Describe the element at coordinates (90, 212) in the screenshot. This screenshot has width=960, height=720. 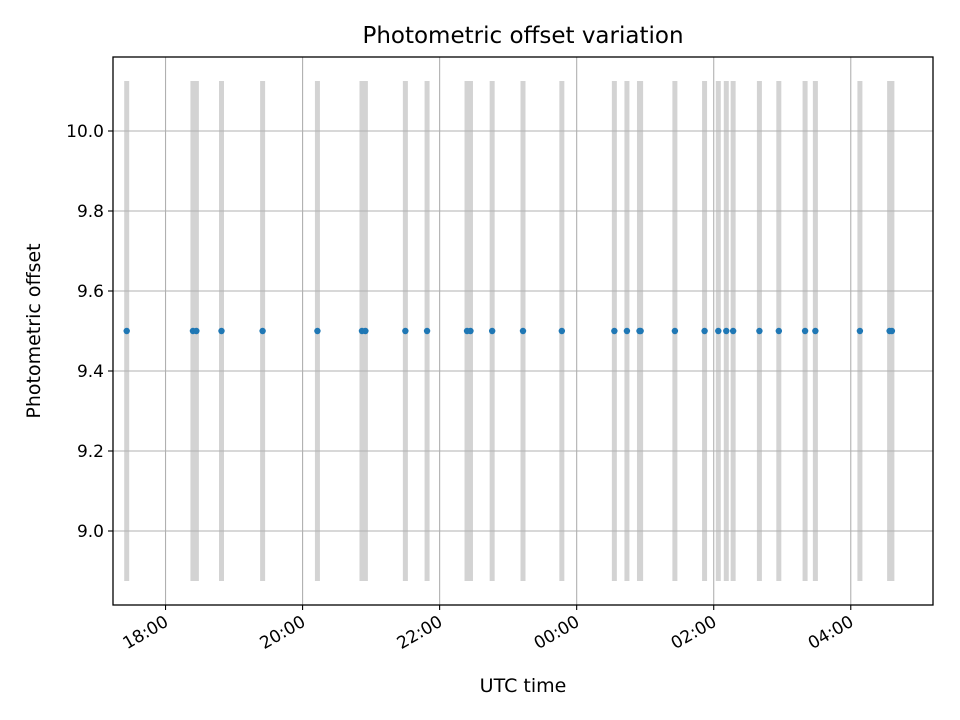
I see `y-tick-label: 9.8` at that location.